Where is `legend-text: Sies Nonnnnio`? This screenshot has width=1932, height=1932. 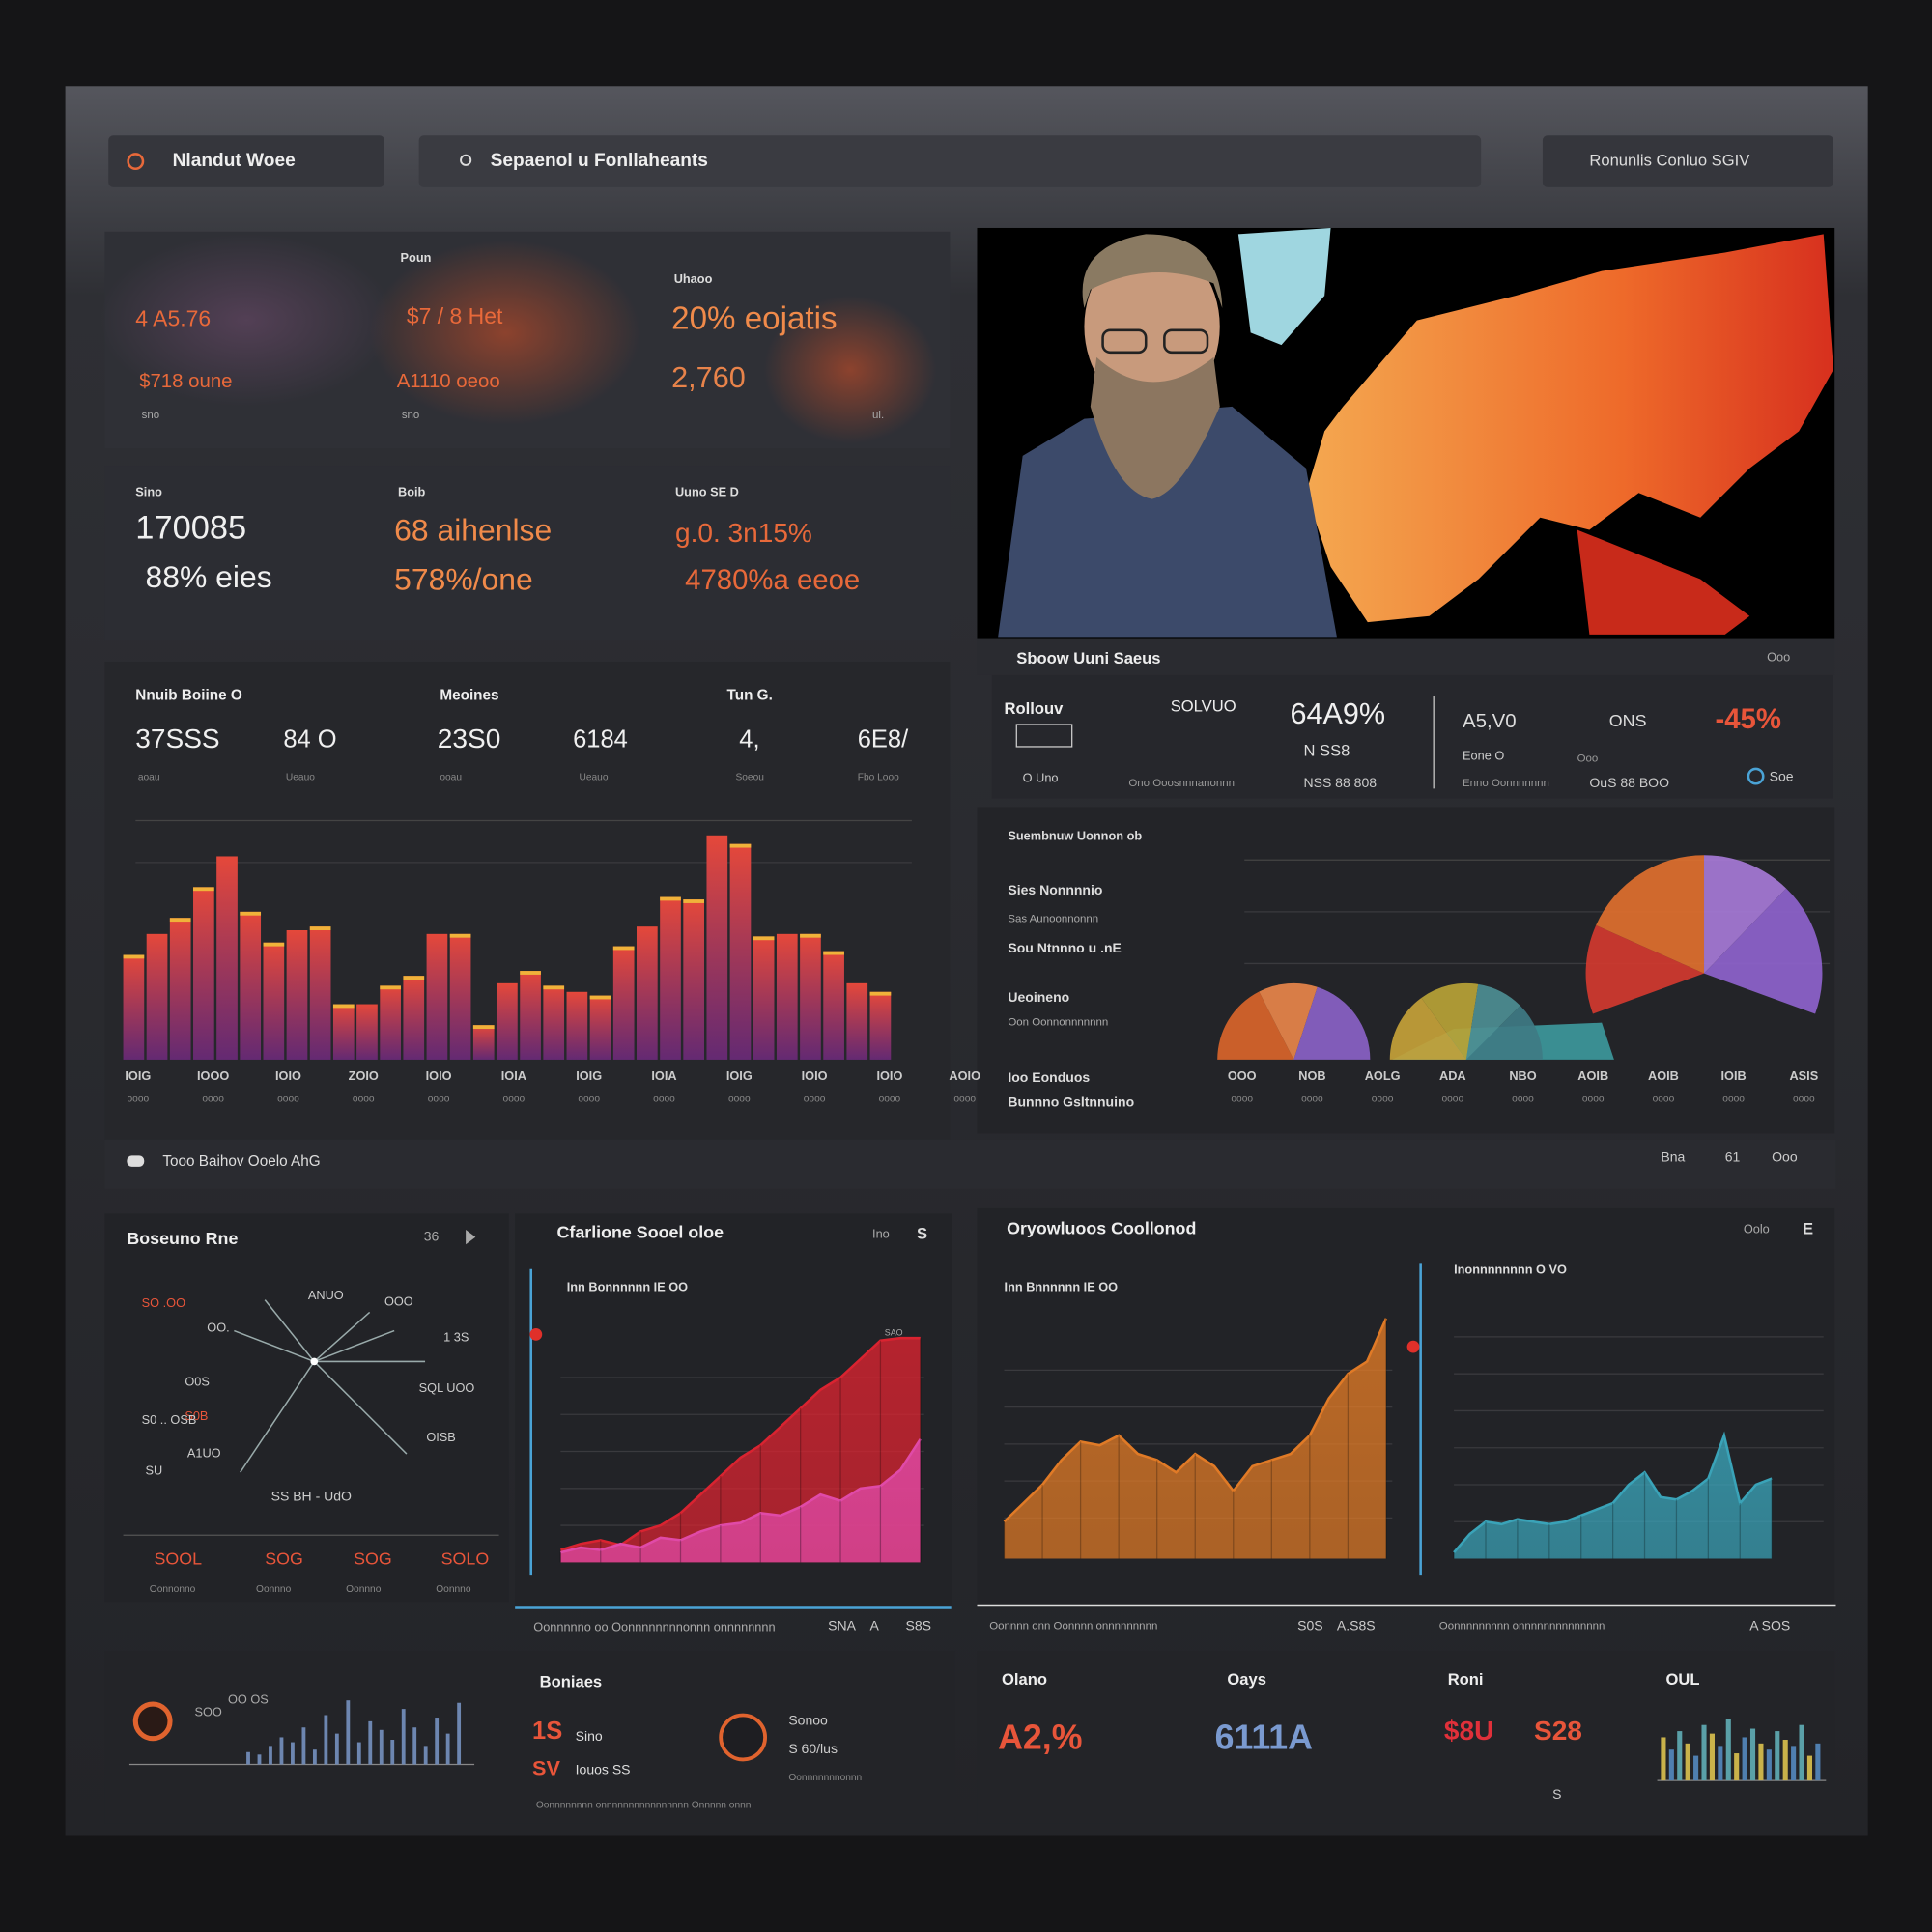
legend-text: Sies Nonnnnio is located at coordinates (1055, 889).